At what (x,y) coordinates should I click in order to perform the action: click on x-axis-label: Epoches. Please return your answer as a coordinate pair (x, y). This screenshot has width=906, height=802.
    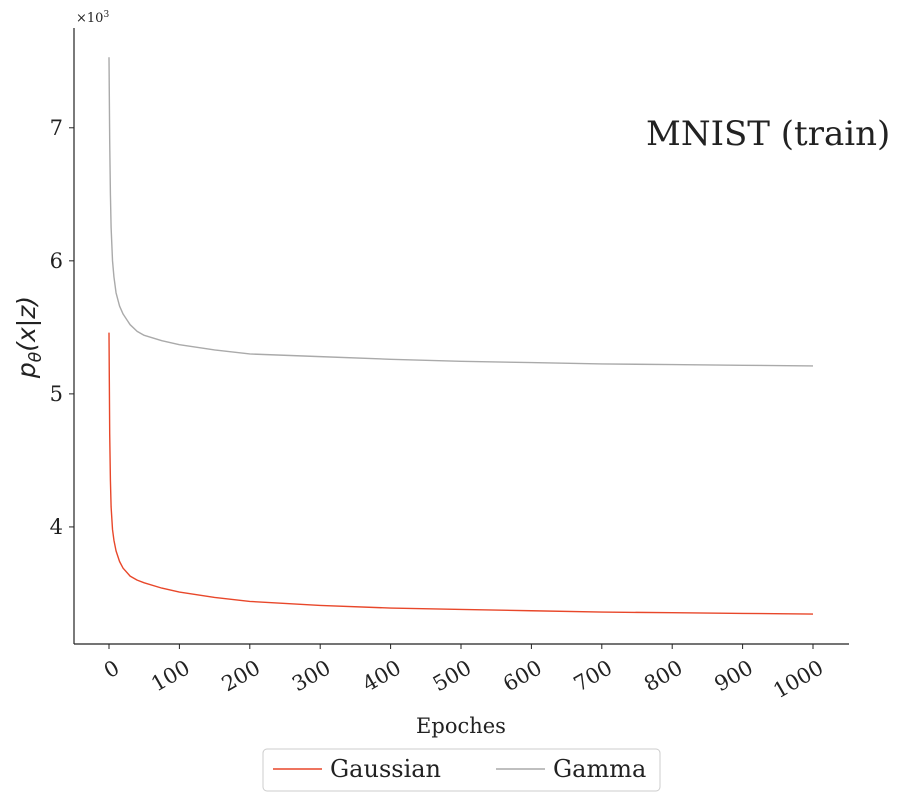
    Looking at the image, I should click on (461, 726).